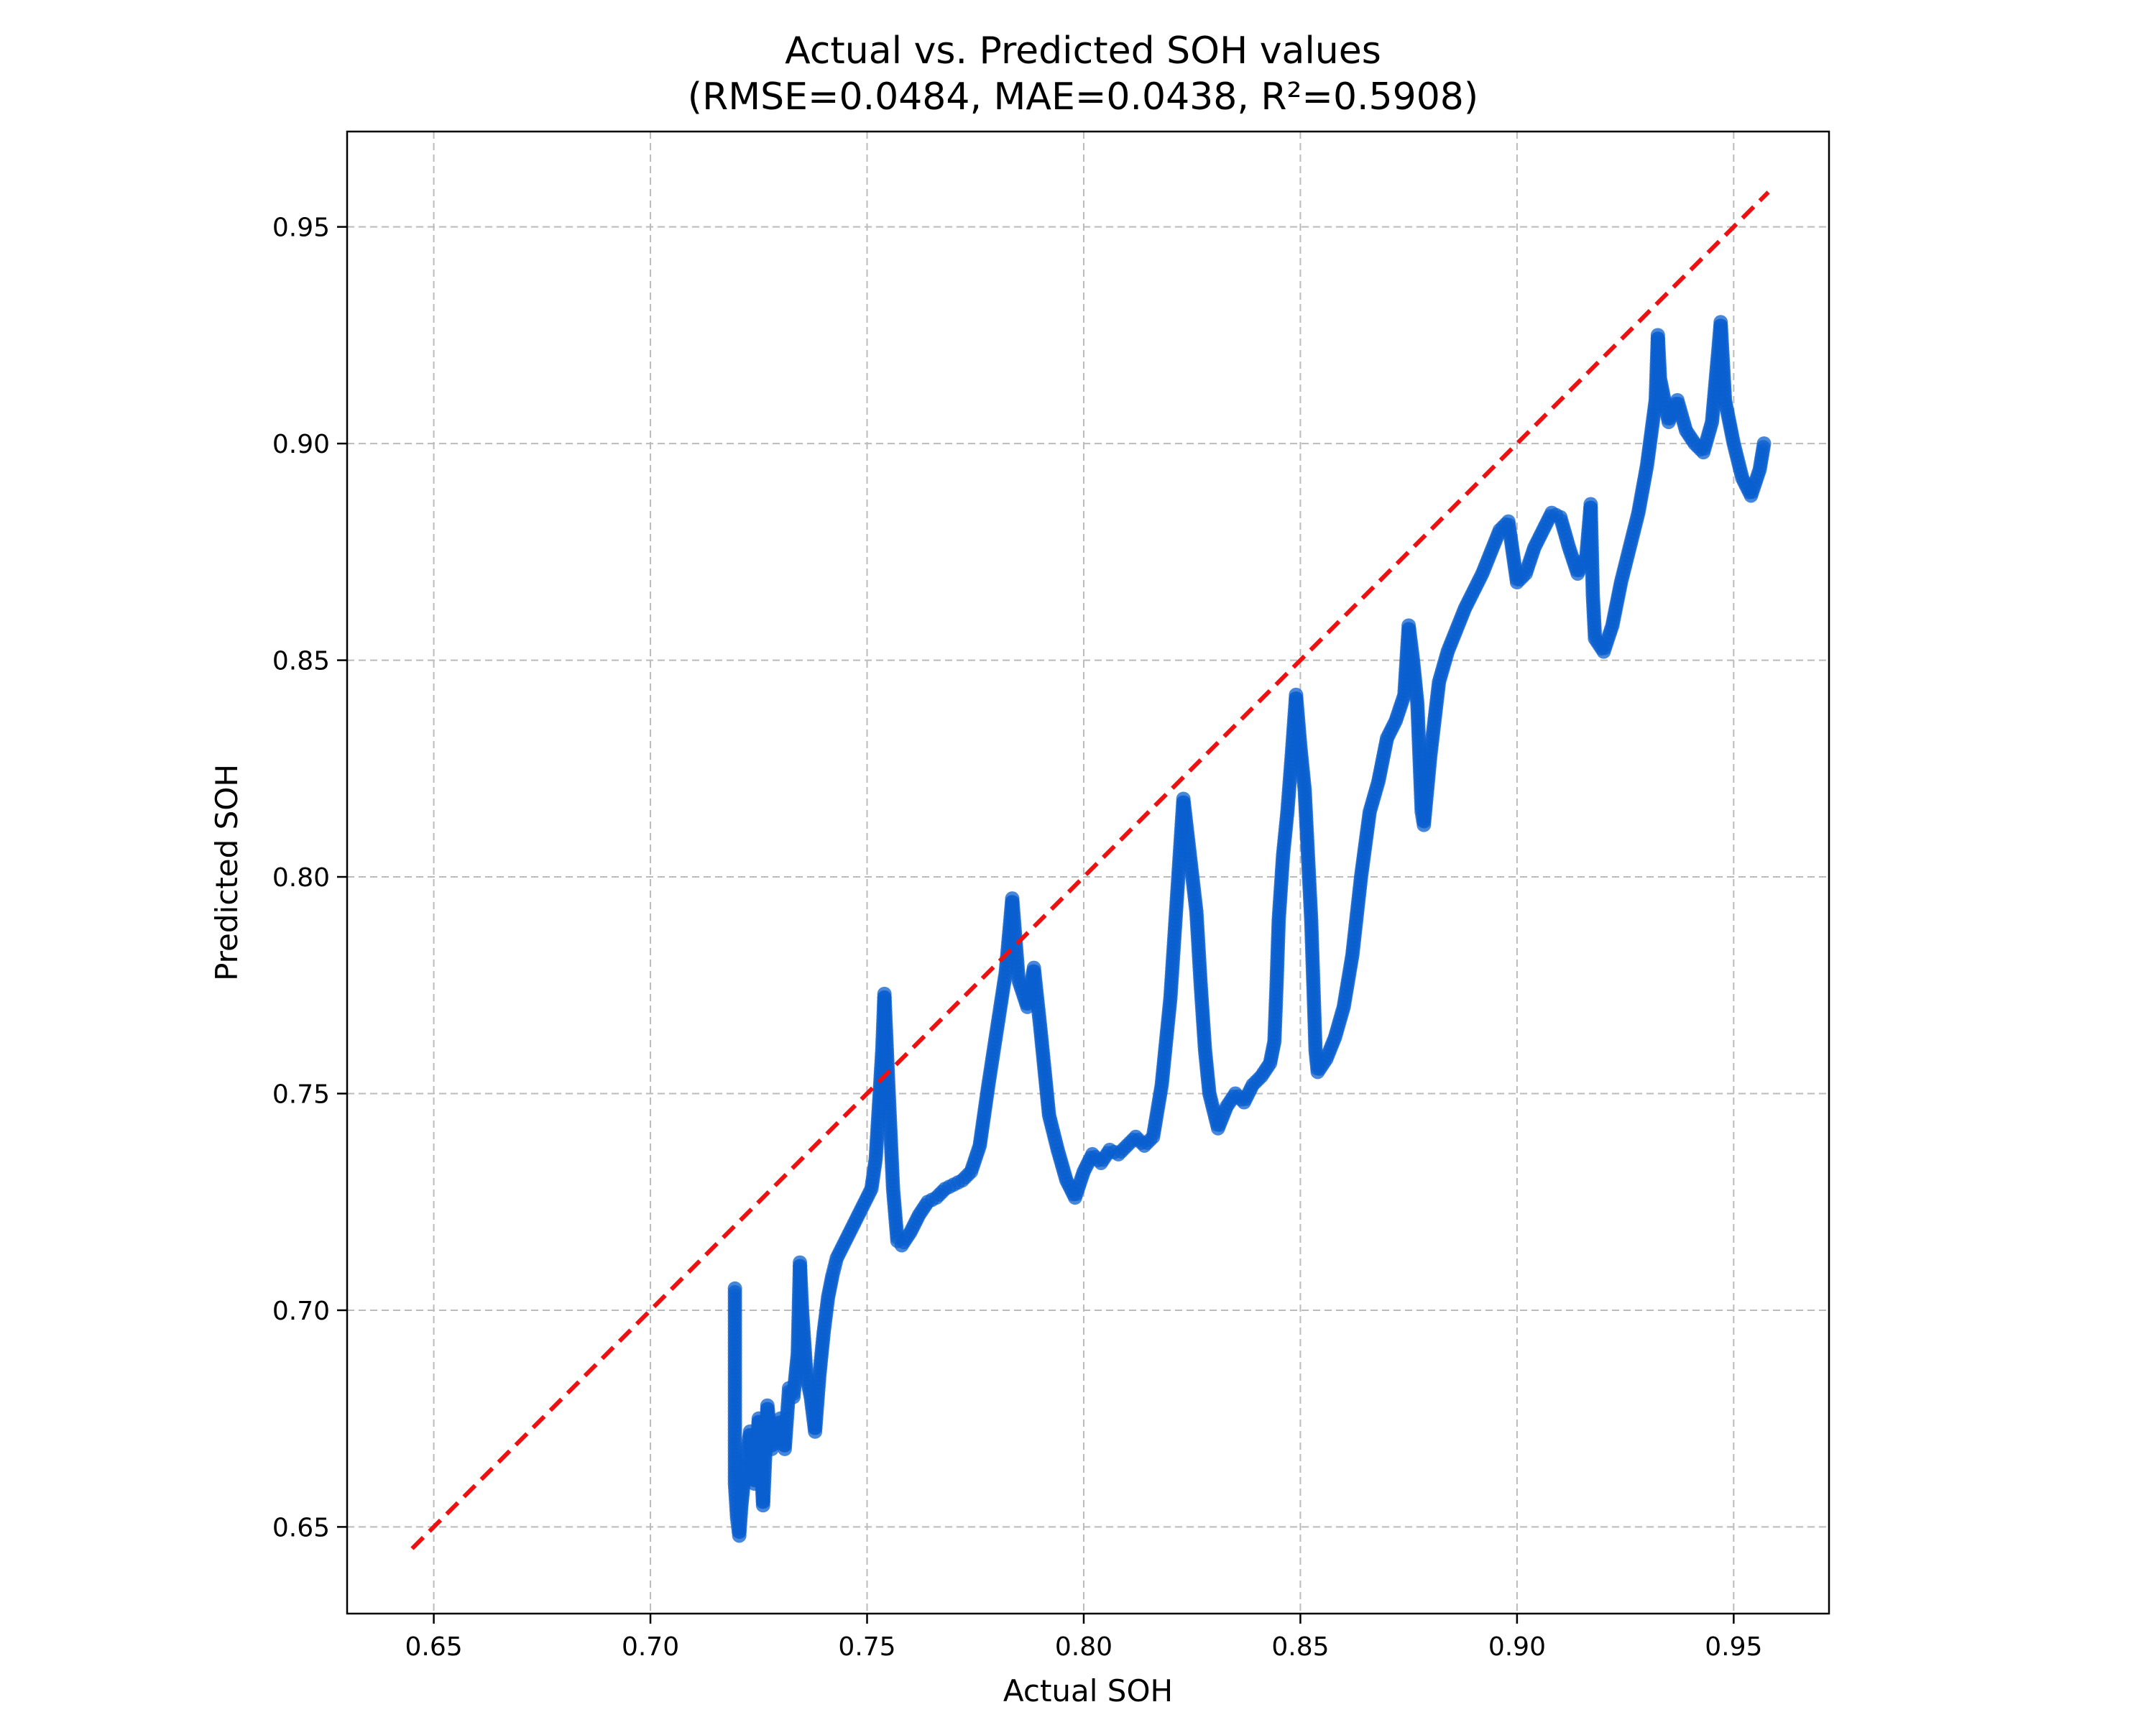  I want to click on y-tick-label: 0.65, so click(301, 1527).